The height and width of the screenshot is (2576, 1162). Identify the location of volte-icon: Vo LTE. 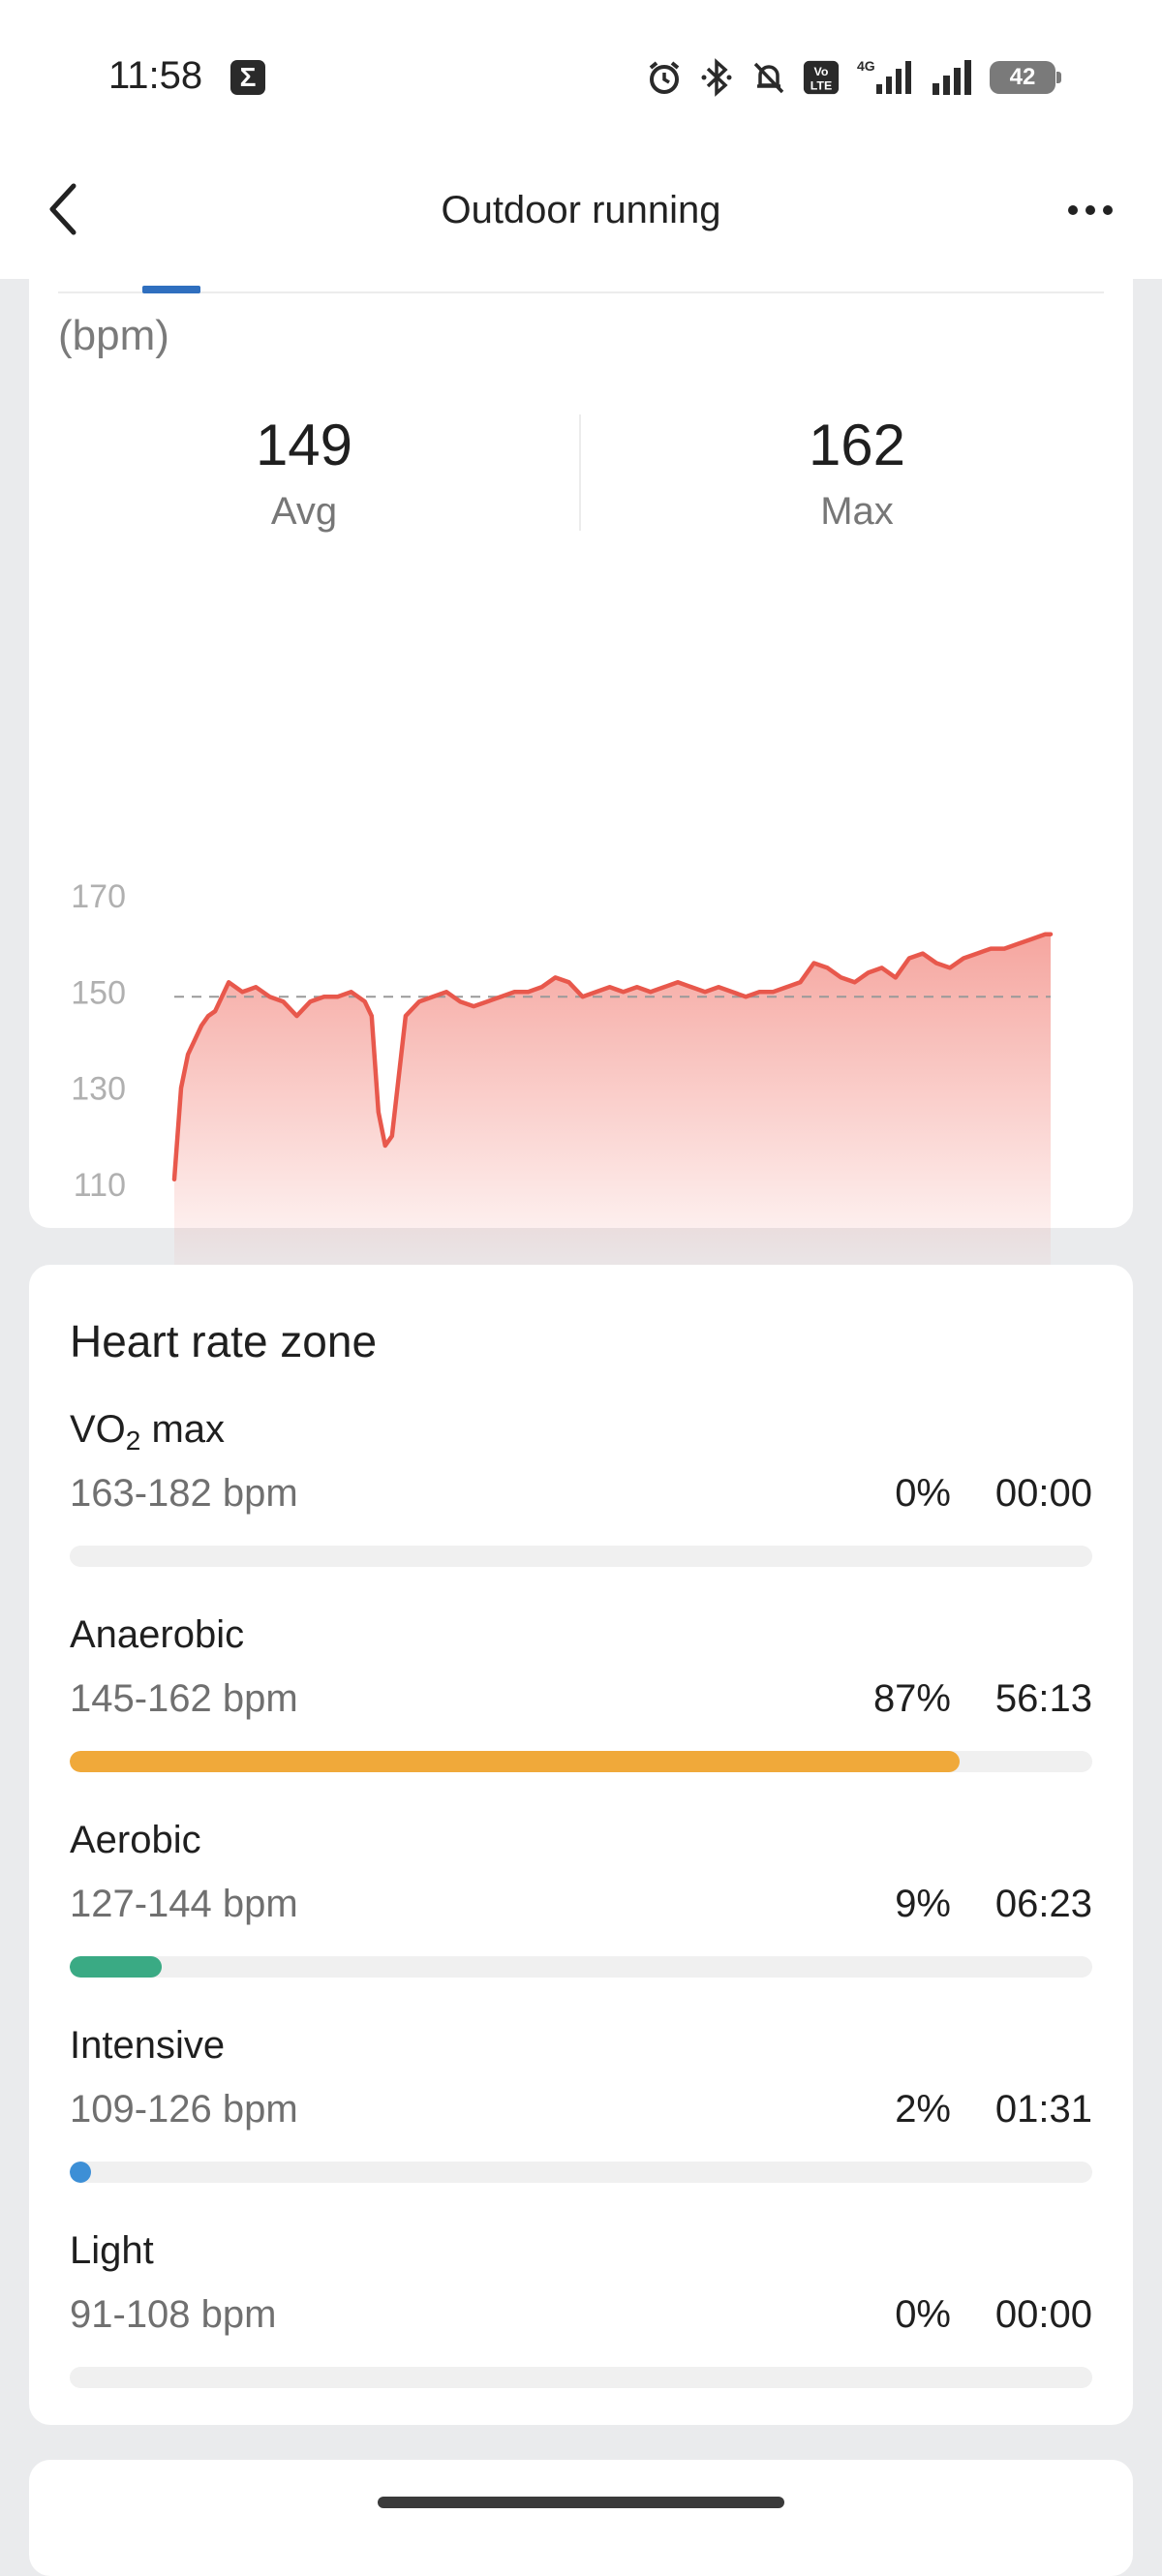
(822, 77).